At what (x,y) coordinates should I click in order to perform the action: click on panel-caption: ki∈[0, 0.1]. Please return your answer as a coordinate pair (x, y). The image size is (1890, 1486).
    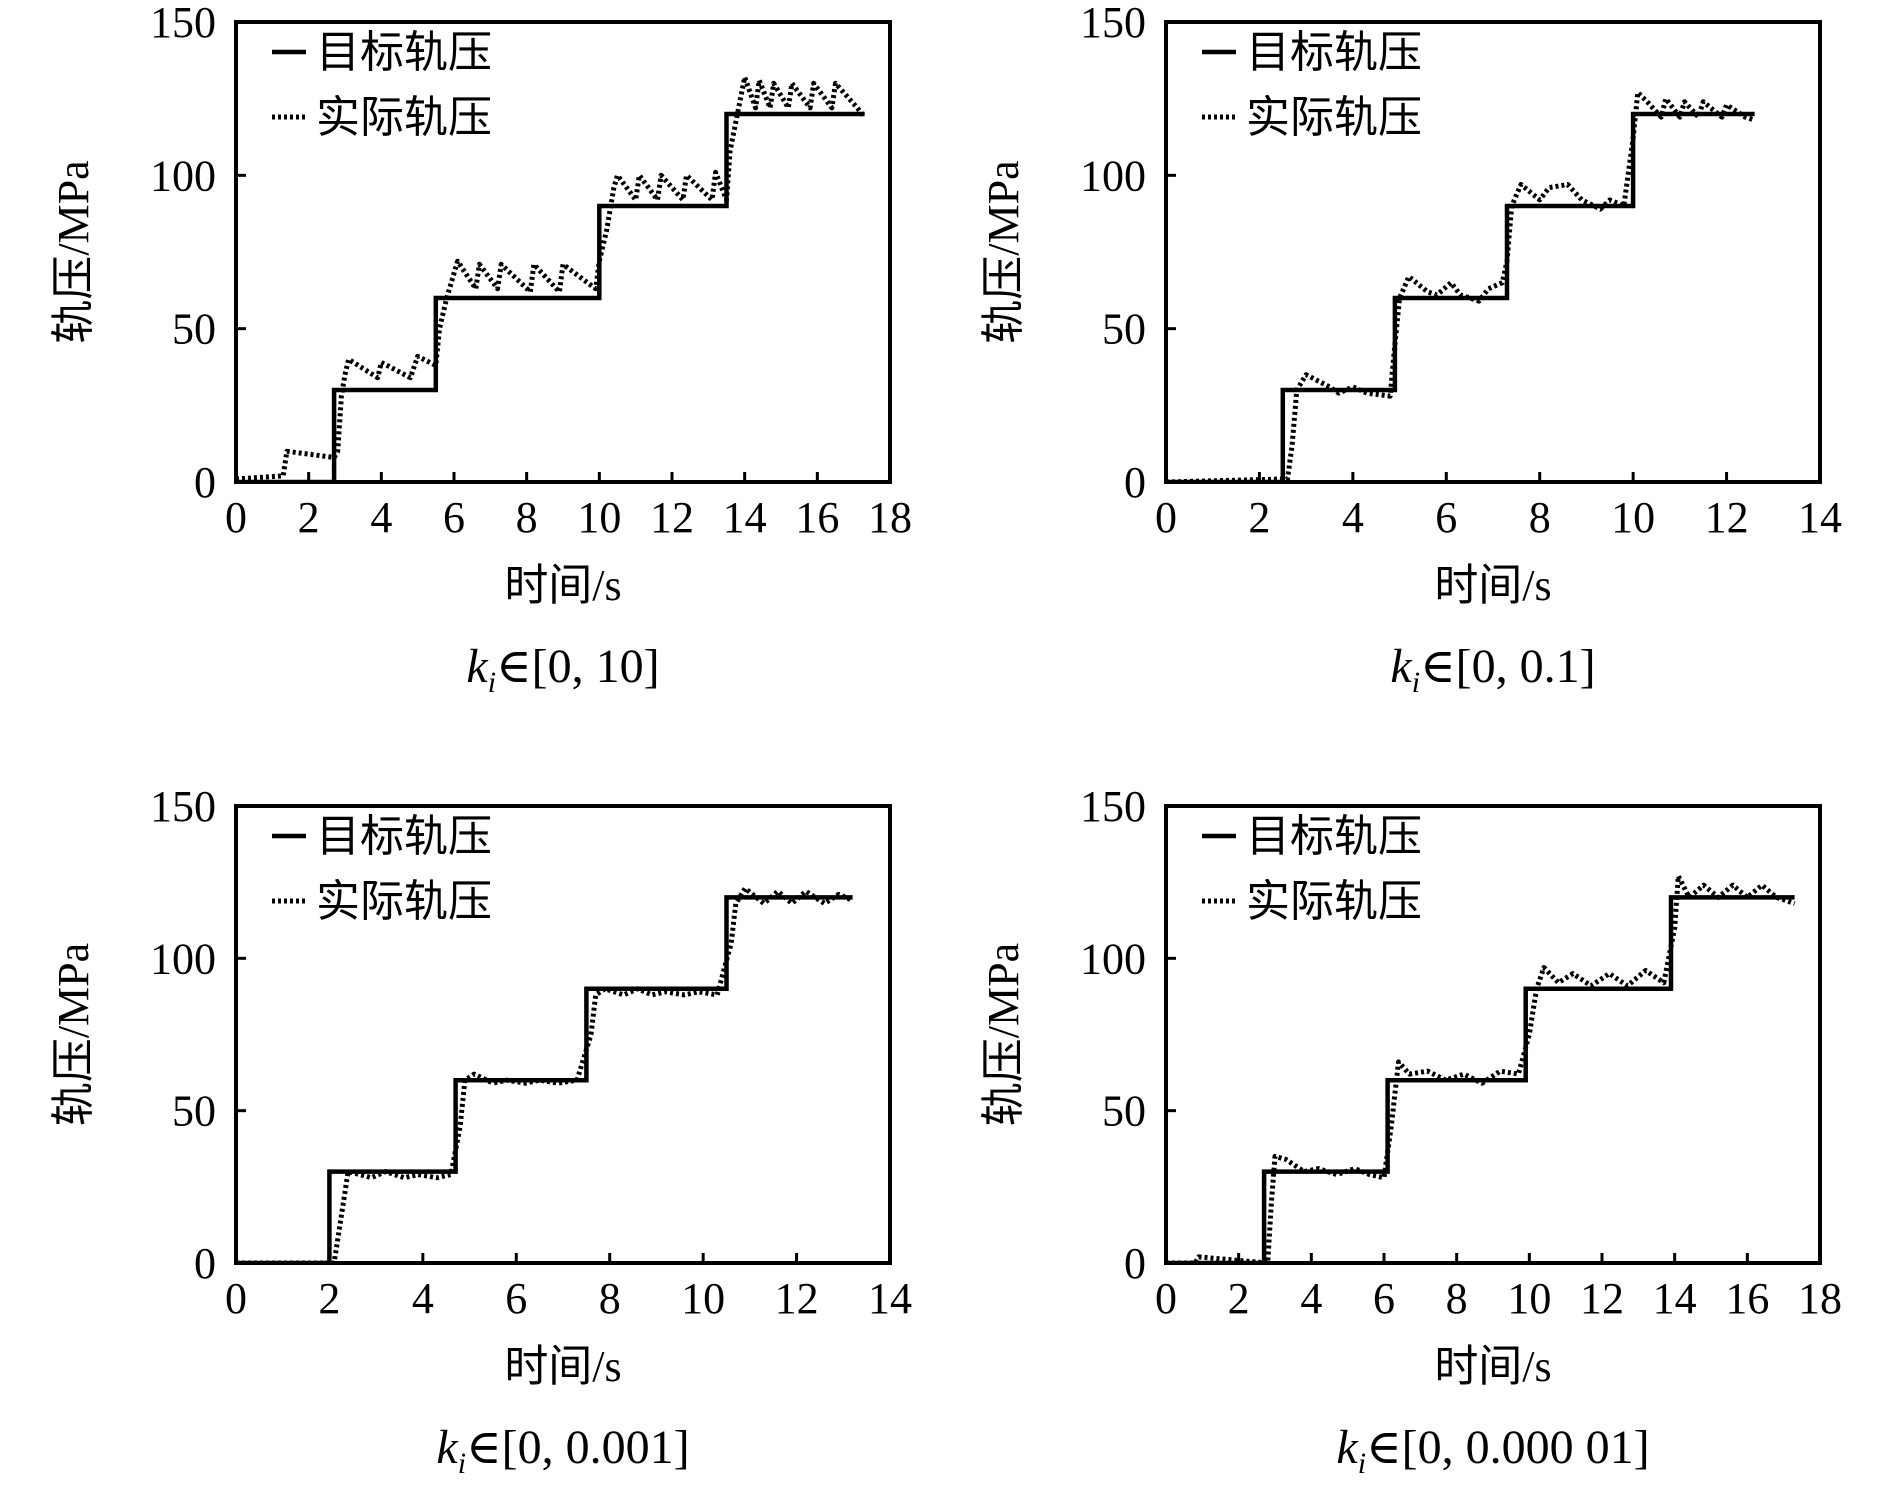
    Looking at the image, I should click on (1492, 669).